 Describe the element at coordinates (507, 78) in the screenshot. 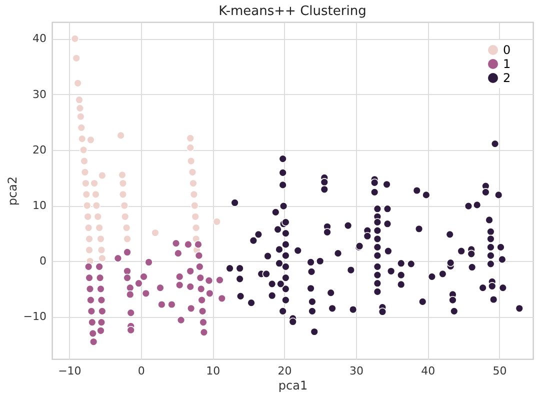

I see `legend-label: 2` at that location.